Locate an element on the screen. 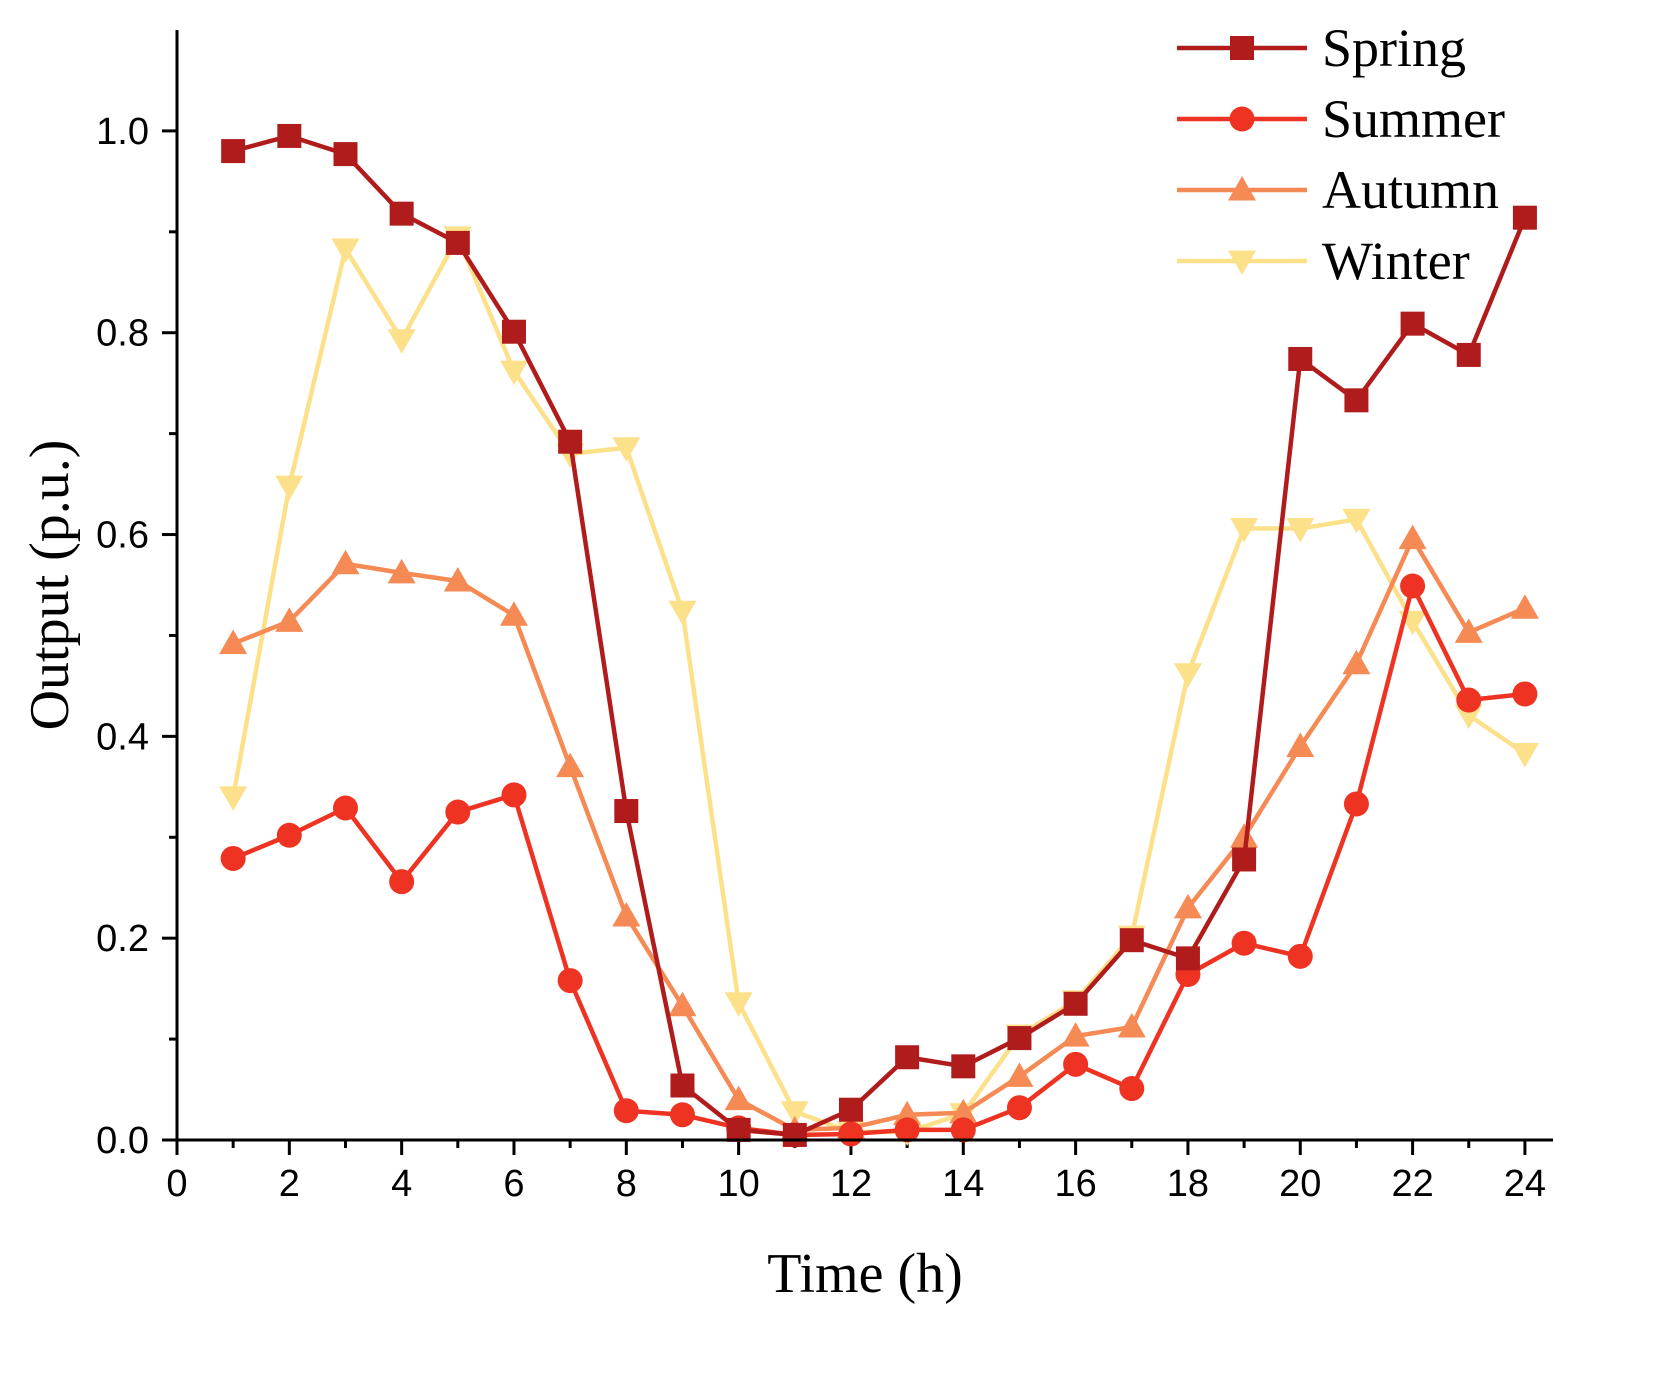 Image resolution: width=1653 pixels, height=1391 pixels. y-tick-label: 0.8 is located at coordinates (122, 334).